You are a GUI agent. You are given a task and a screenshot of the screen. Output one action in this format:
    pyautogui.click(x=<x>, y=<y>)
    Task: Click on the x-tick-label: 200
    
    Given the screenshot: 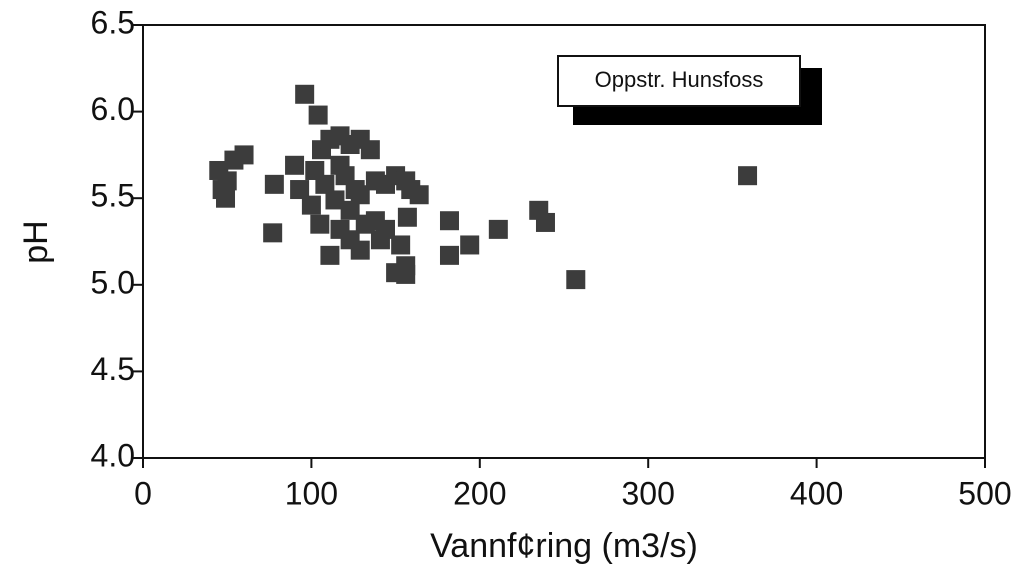 What is the action you would take?
    pyautogui.click(x=479, y=493)
    